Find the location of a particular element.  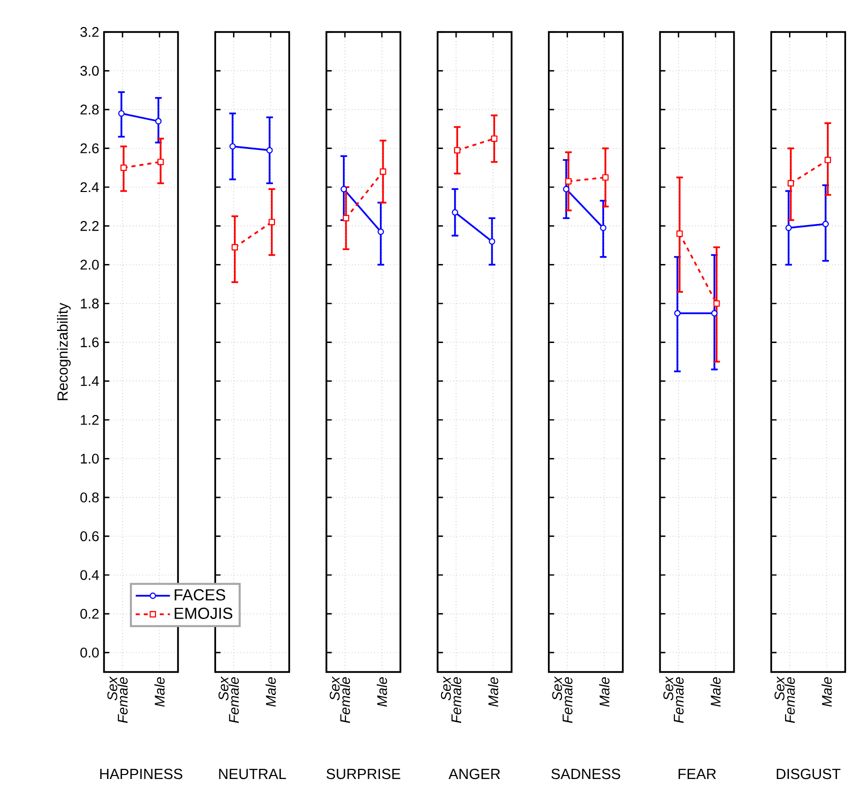

text: ANGER is located at coordinates (474, 774).